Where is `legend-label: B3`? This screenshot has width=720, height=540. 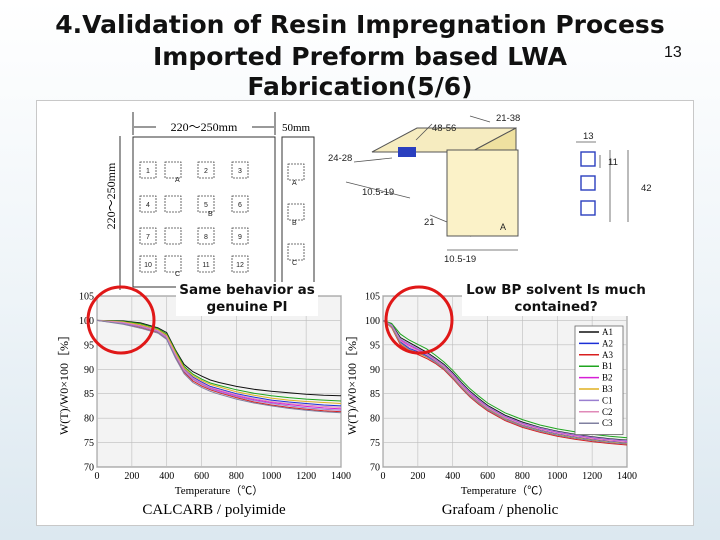
legend-label: B3 is located at coordinates (607, 389).